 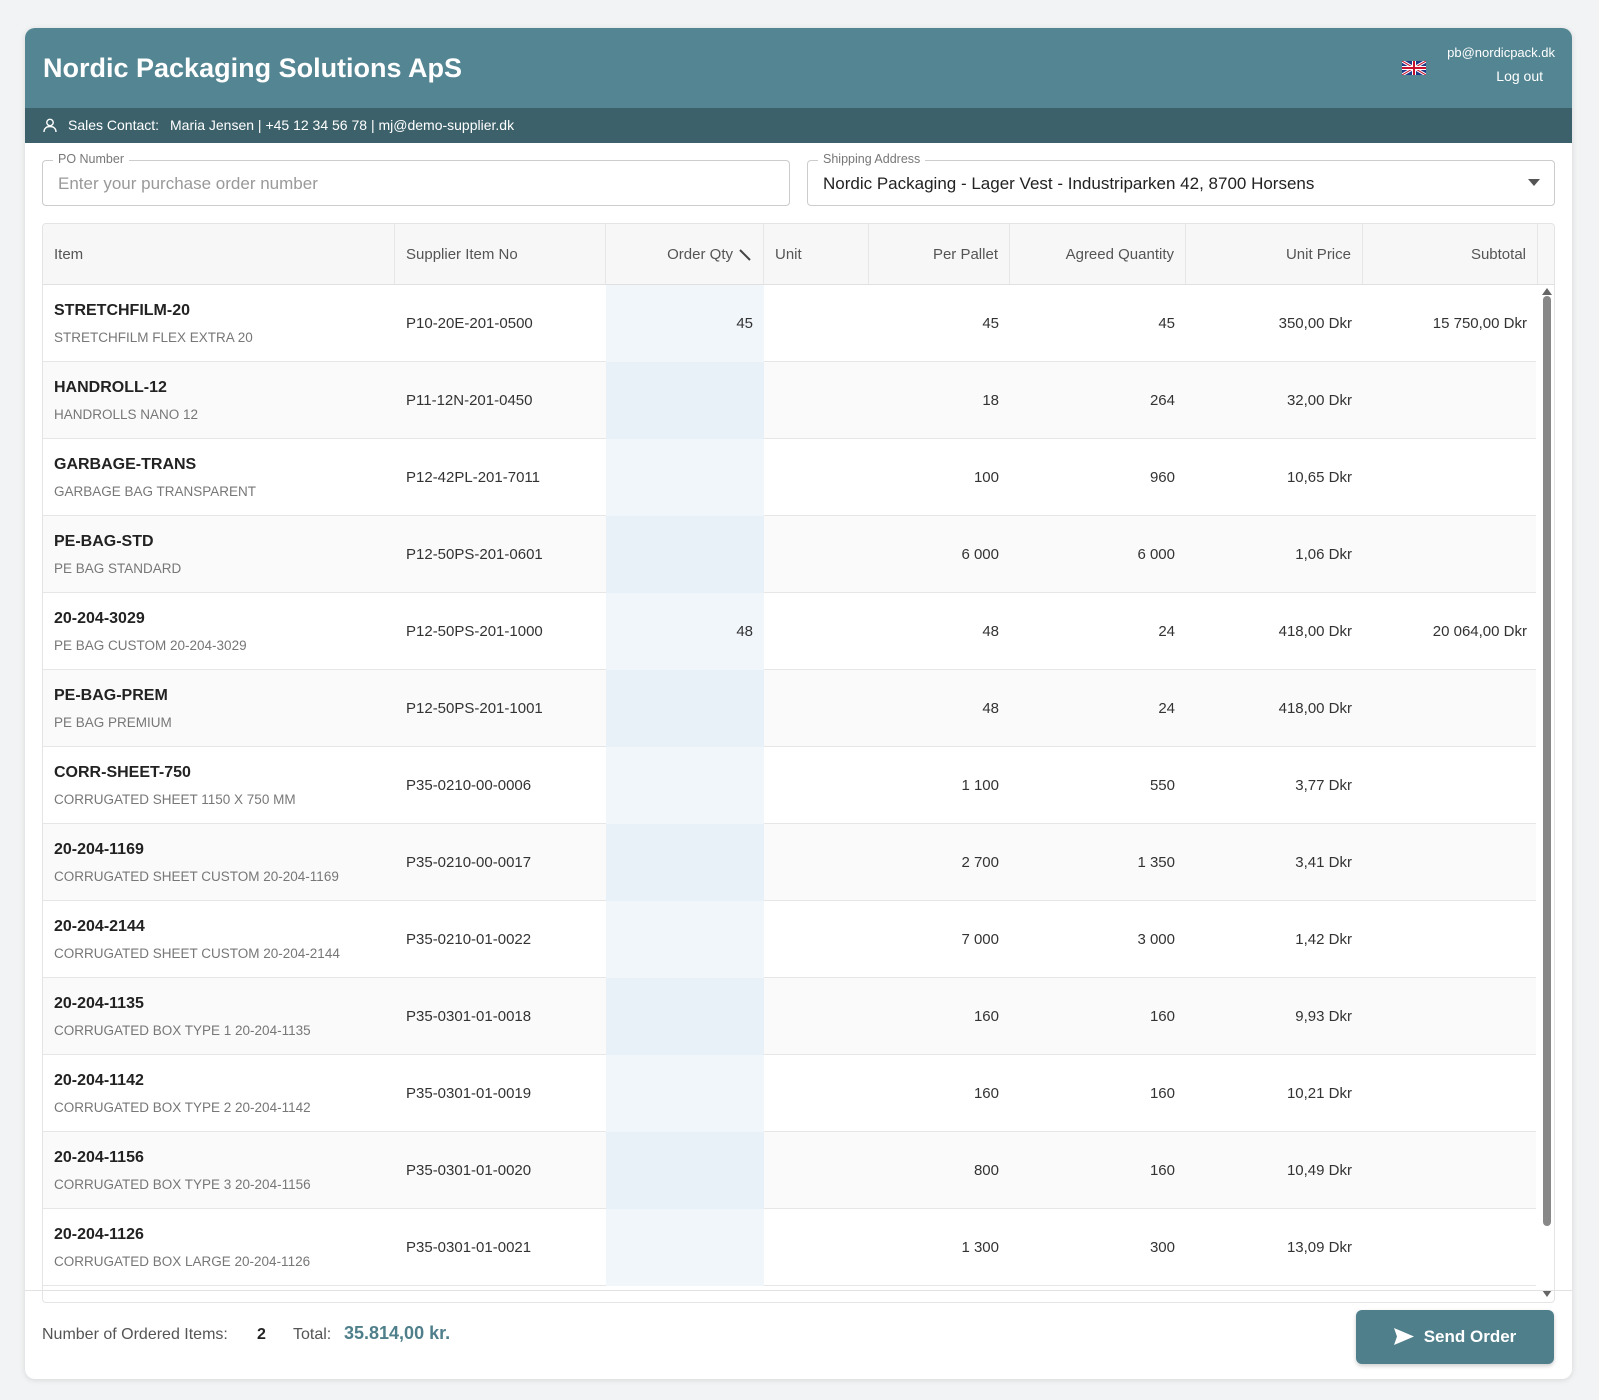 I want to click on item-description: CORRUGATED SHEET 1150 X 750 MM, so click(x=175, y=799).